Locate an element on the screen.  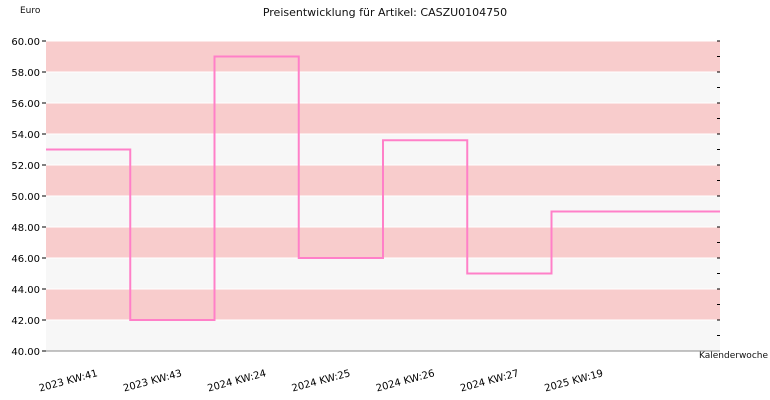
y-tick-label: 60.00 is located at coordinates (25, 42).